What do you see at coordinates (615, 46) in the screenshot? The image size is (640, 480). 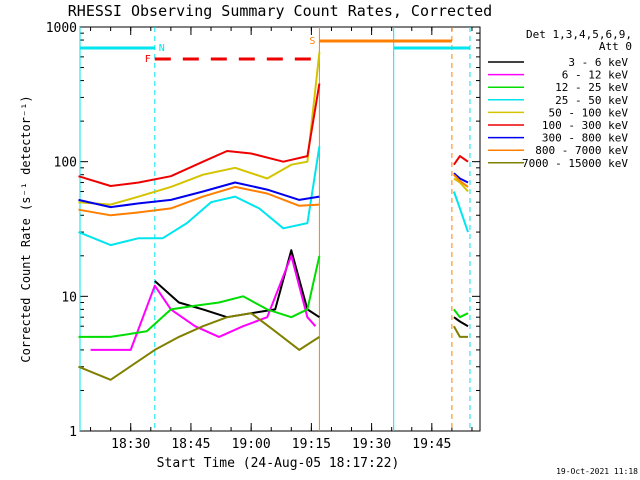 I see `legend-header: Att 0` at bounding box center [615, 46].